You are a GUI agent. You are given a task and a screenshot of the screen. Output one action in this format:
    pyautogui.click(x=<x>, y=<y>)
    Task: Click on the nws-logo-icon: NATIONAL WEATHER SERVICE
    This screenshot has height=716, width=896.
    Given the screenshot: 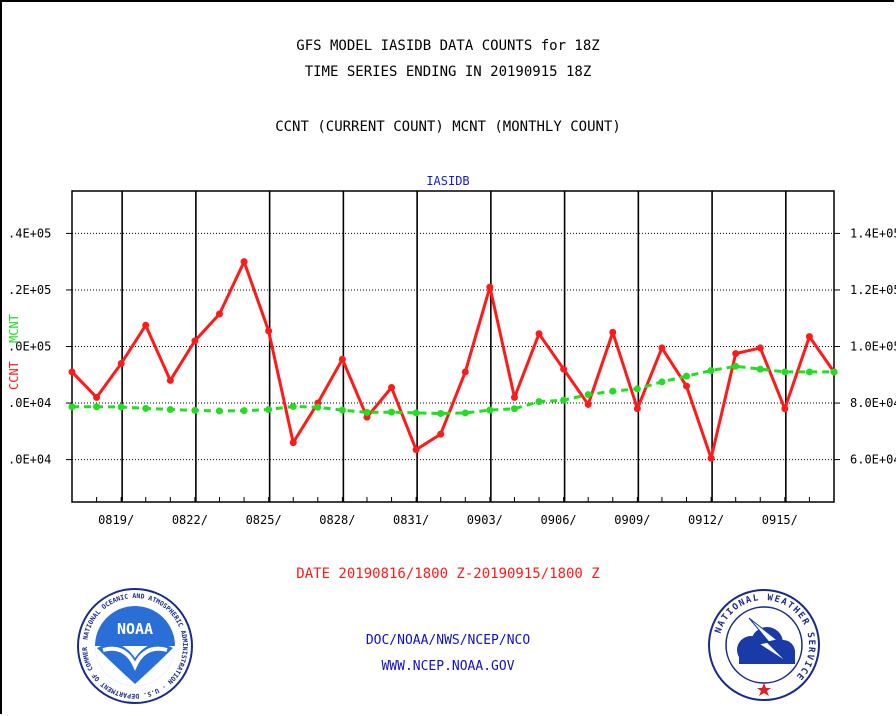 What is the action you would take?
    pyautogui.click(x=764, y=645)
    